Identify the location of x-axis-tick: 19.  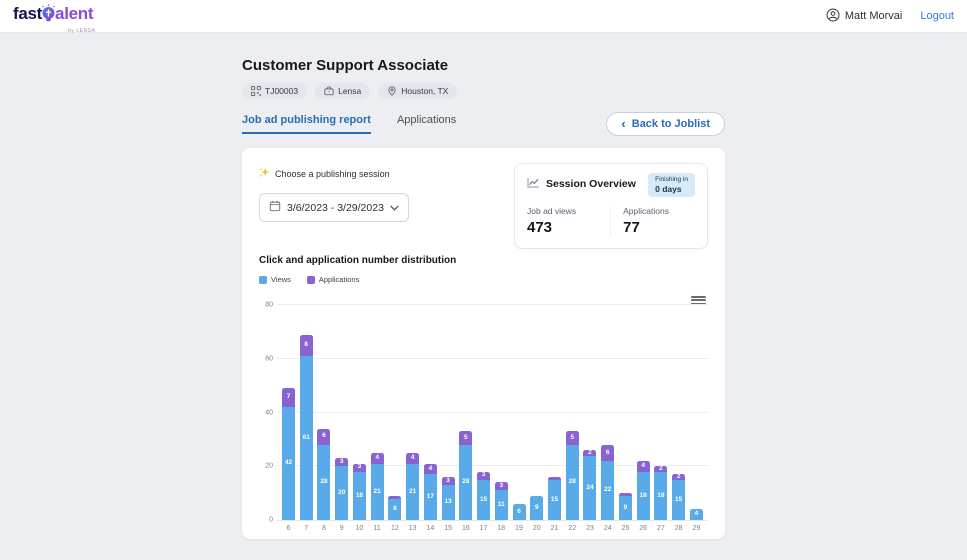
(519, 528).